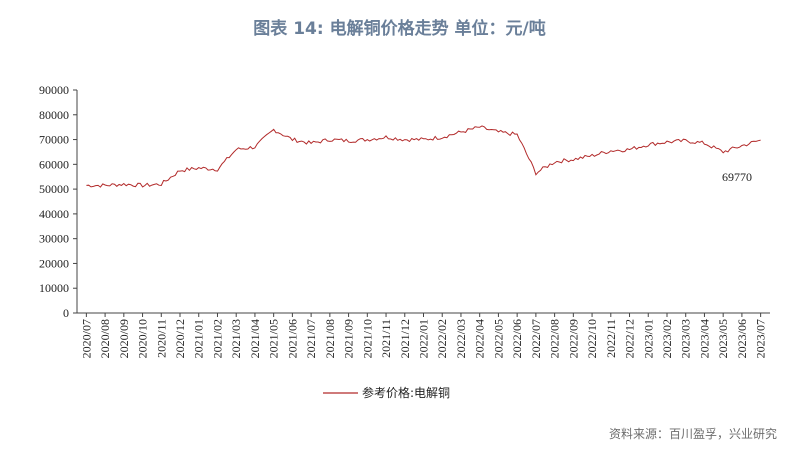 The width and height of the screenshot is (799, 449). I want to click on x-tick-label: 2022/02, so click(442, 338).